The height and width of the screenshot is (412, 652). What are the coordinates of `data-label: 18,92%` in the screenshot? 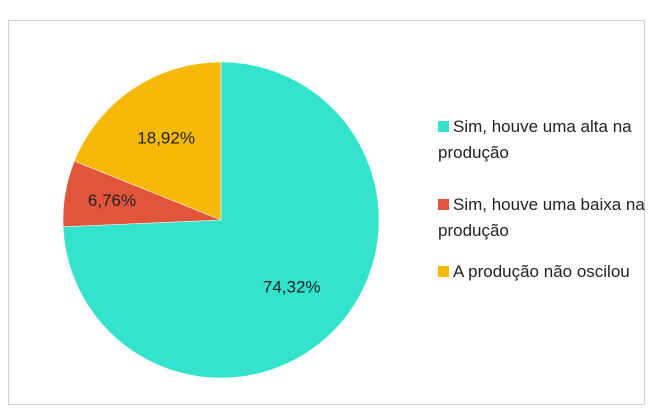 It's located at (166, 137).